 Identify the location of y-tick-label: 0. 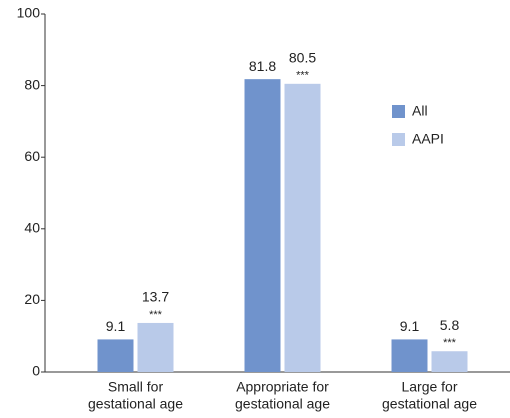
(36, 371).